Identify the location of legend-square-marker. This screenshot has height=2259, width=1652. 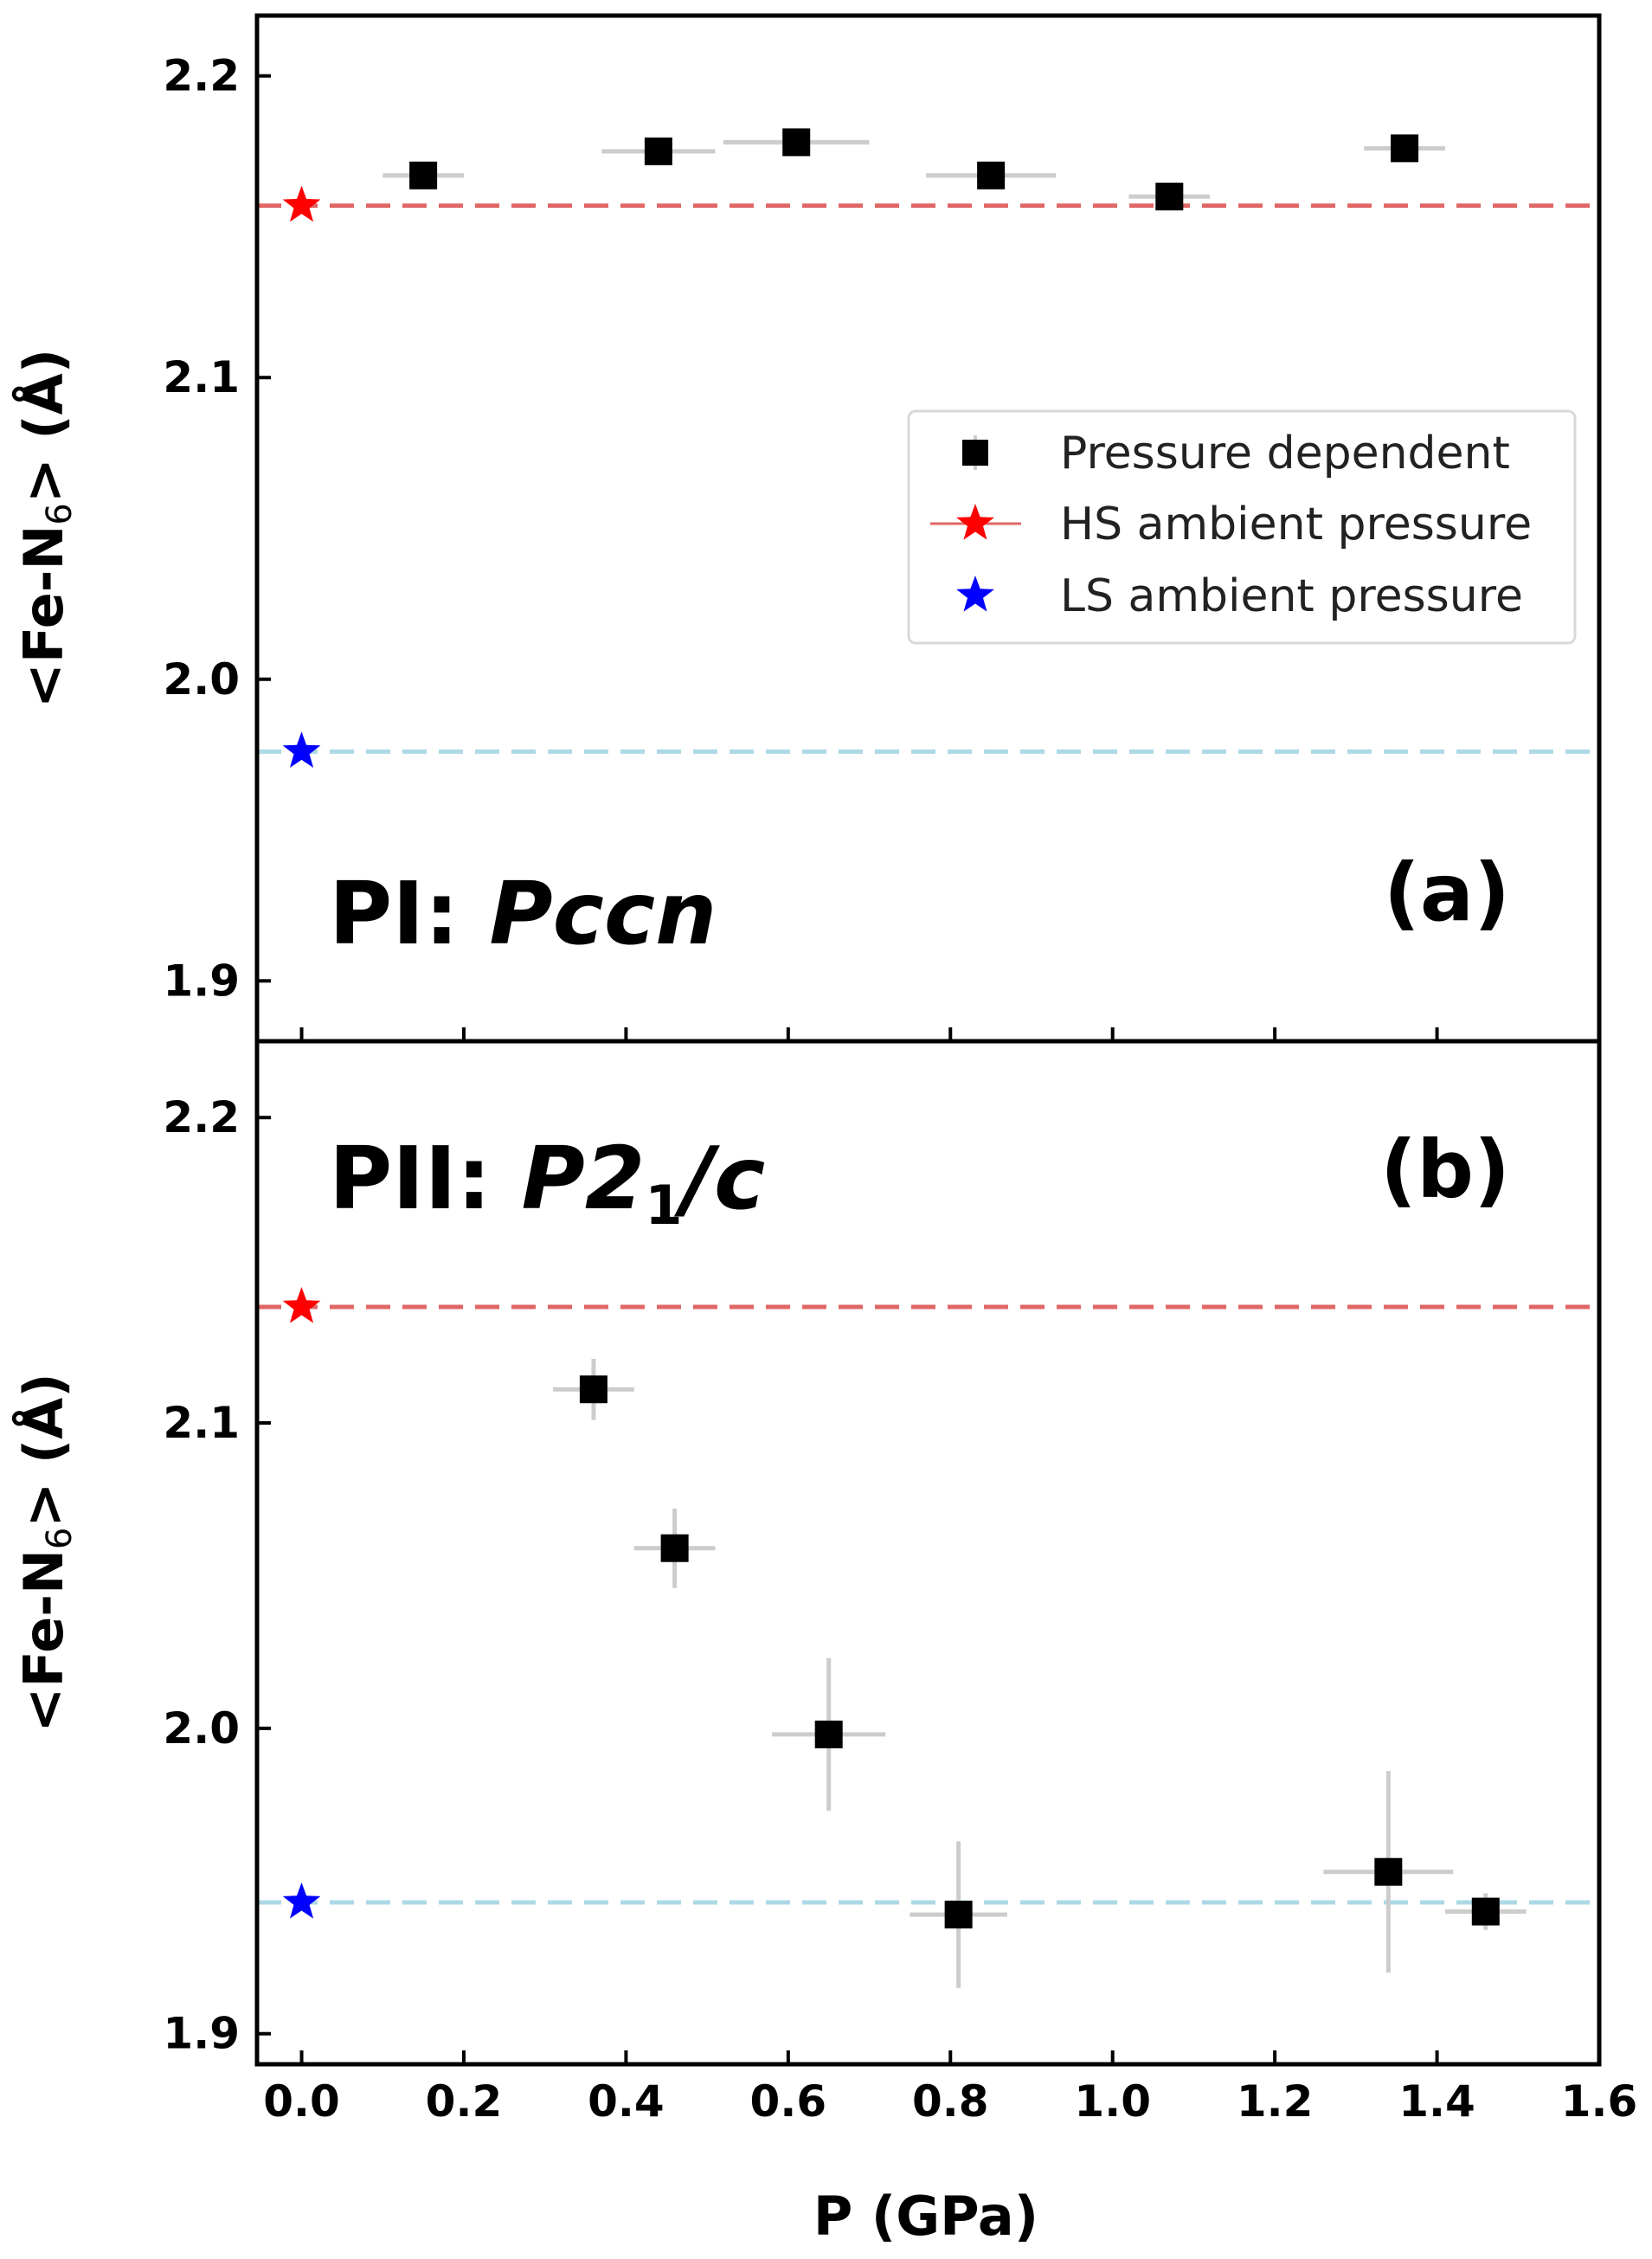
(975, 453).